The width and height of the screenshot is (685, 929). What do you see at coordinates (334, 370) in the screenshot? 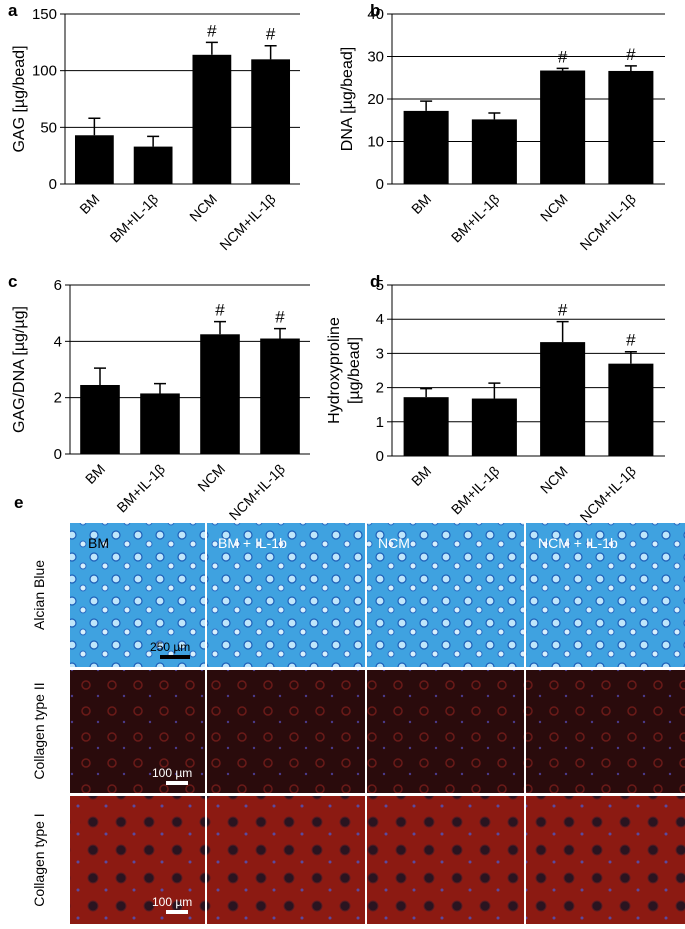
I see `y-axis-label: Hydroxyproline` at bounding box center [334, 370].